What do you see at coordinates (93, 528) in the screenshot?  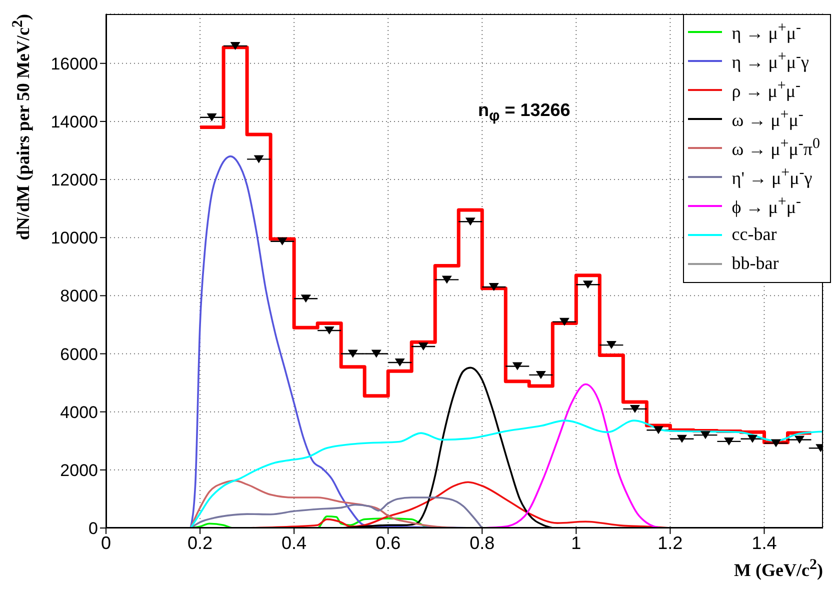 I see `y-tick-label: 0` at bounding box center [93, 528].